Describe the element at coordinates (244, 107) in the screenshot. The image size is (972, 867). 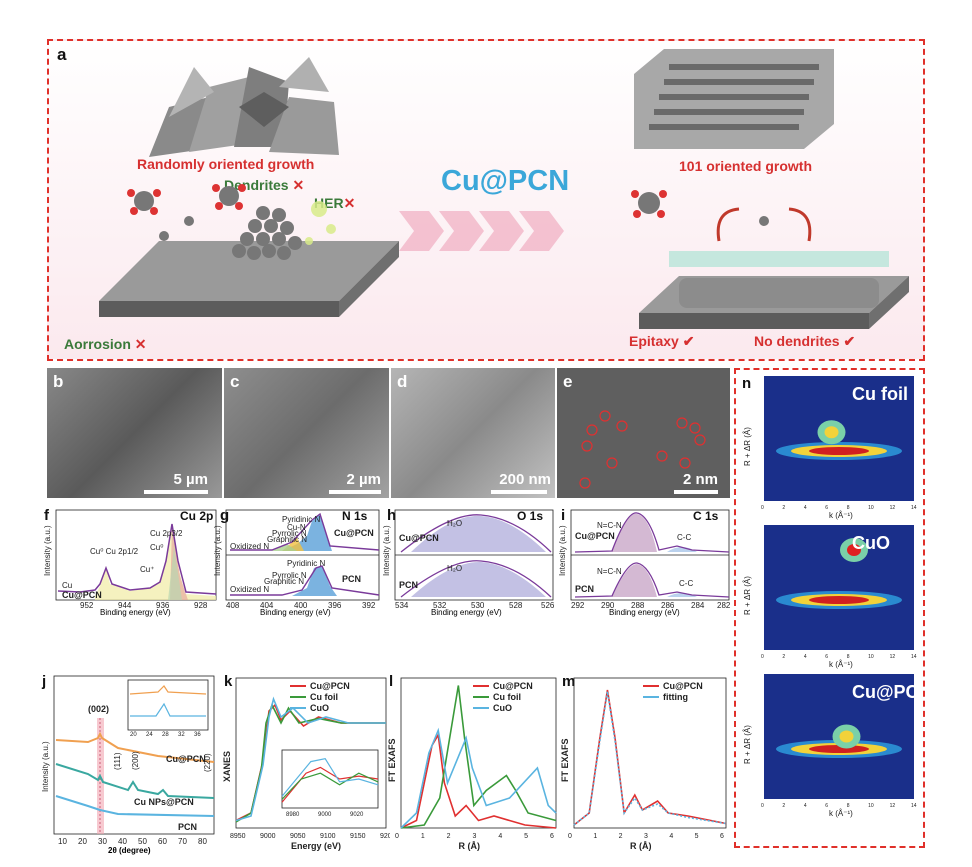
I see `random-crystals-image` at that location.